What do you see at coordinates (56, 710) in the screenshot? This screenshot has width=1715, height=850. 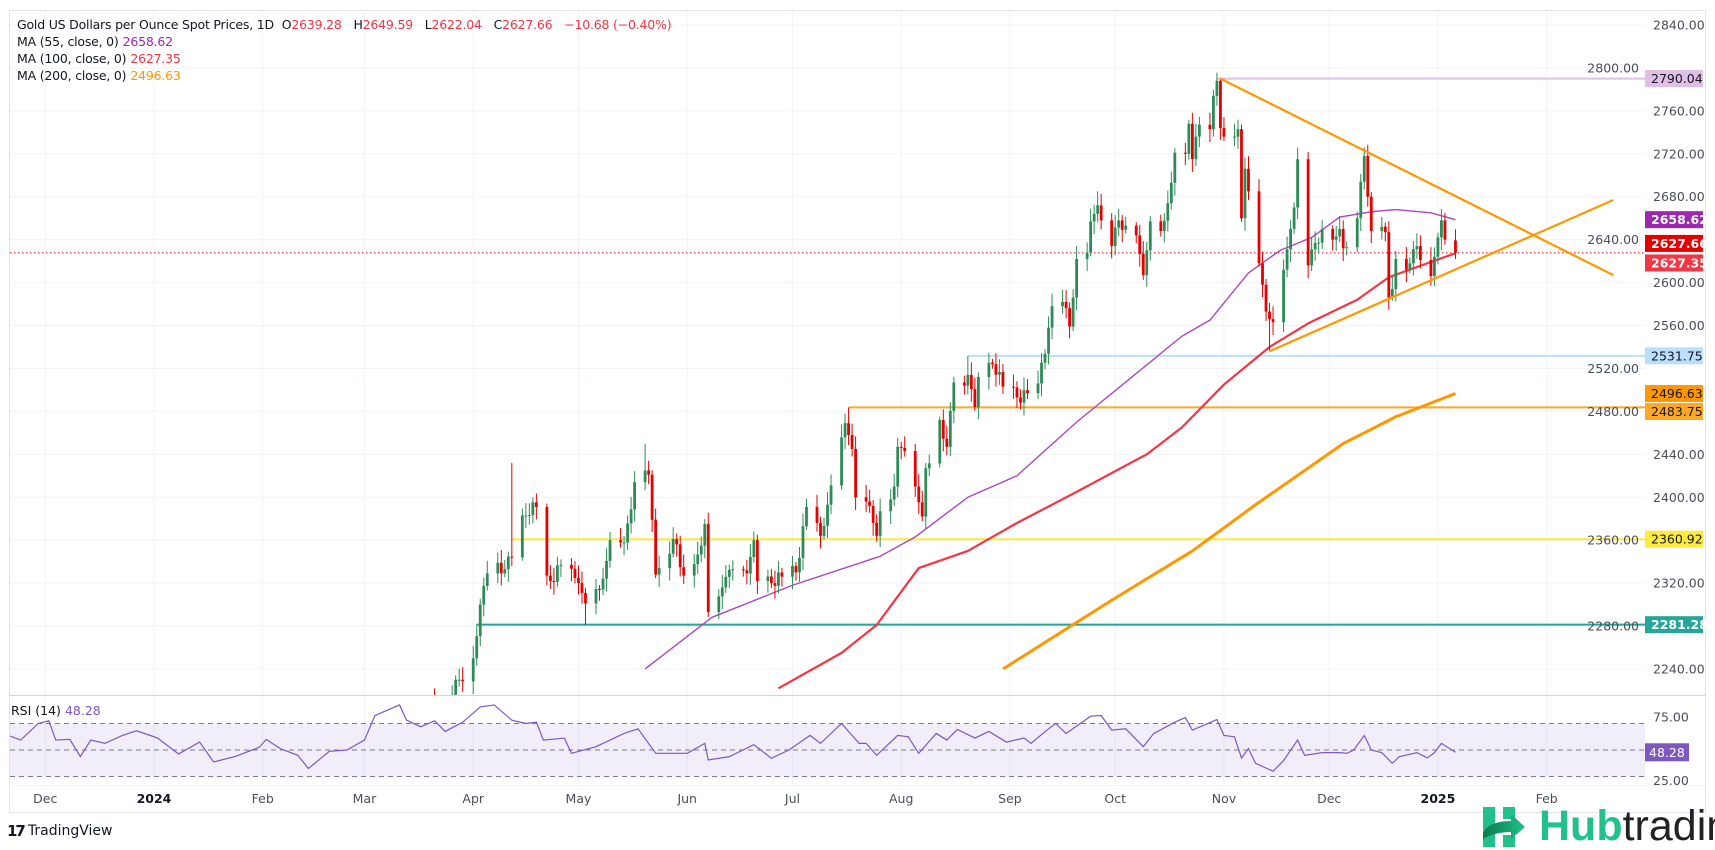 I see `rsi-legend: RSI (14) 48.28` at bounding box center [56, 710].